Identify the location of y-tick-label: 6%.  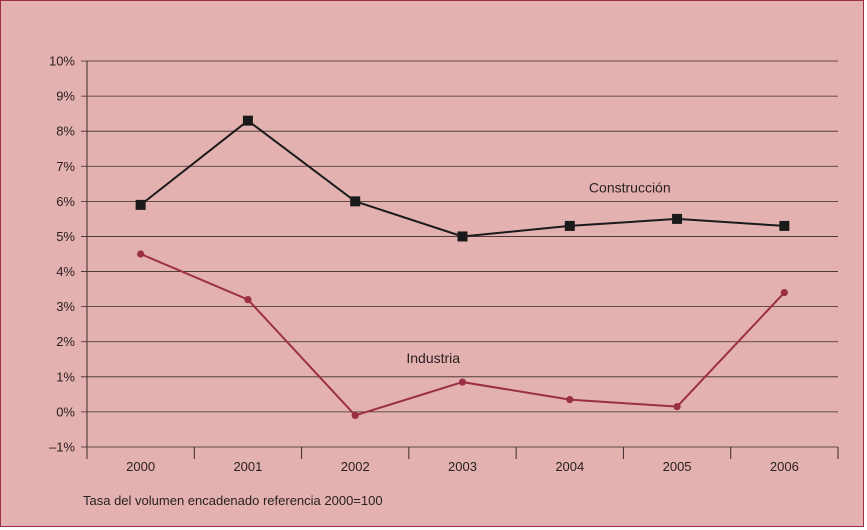
(65, 201).